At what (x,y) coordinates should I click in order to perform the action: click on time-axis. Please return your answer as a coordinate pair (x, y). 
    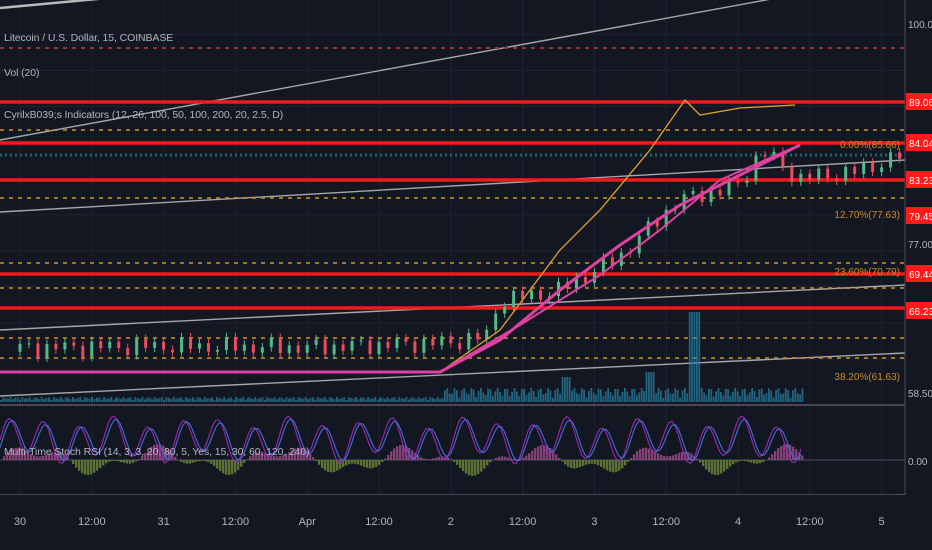
    Looking at the image, I should click on (466, 522).